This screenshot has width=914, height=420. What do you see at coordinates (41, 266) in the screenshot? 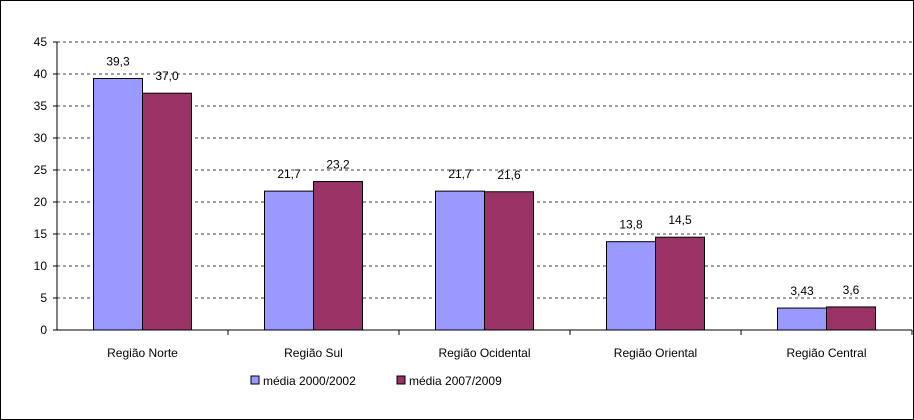
I see `y-tick-label: 10` at bounding box center [41, 266].